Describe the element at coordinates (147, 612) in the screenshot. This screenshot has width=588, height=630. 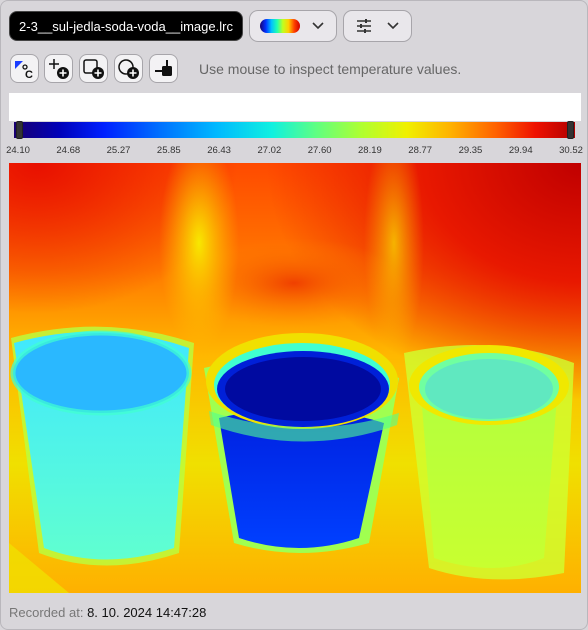
I see `recorded-at-value: 8. 10. 2024 14:47:28` at that location.